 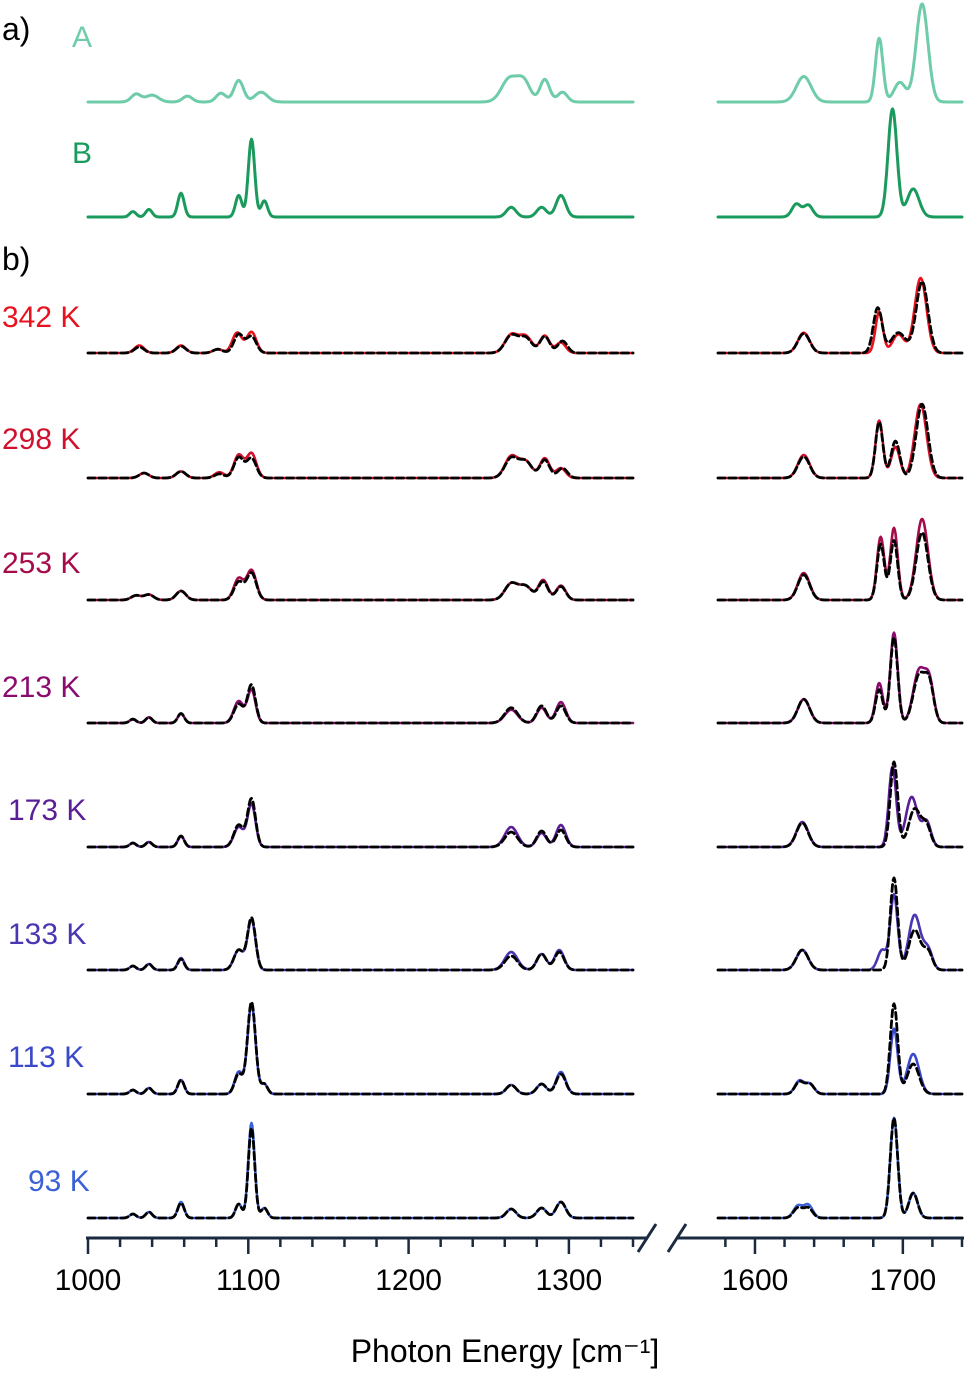 What do you see at coordinates (248, 1280) in the screenshot?
I see `tick-label: 1100` at bounding box center [248, 1280].